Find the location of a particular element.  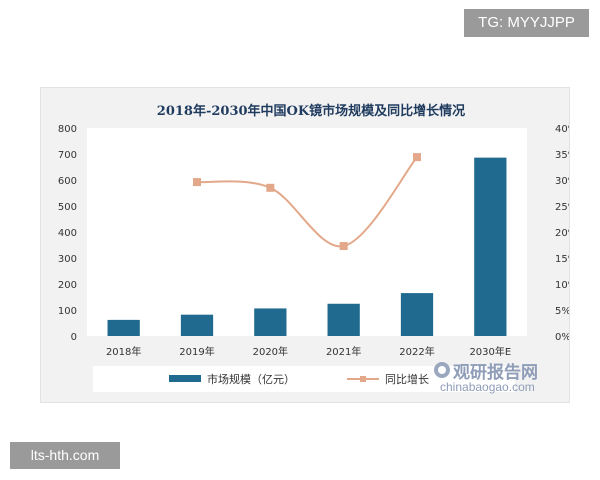

y-left-tick-label: 100 is located at coordinates (67, 311).